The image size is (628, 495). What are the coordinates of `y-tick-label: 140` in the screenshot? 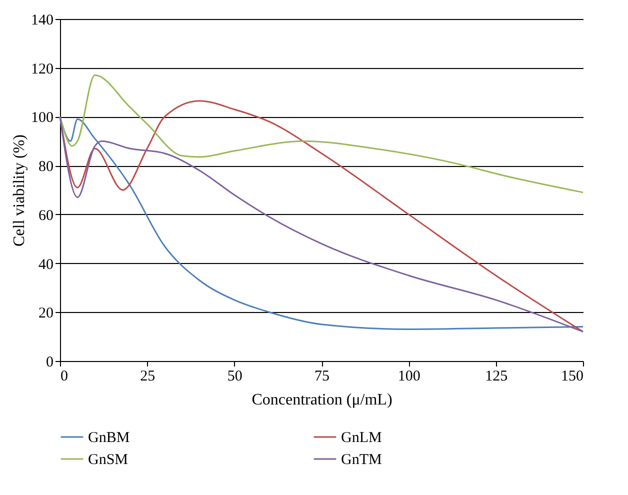 It's located at (42, 20).